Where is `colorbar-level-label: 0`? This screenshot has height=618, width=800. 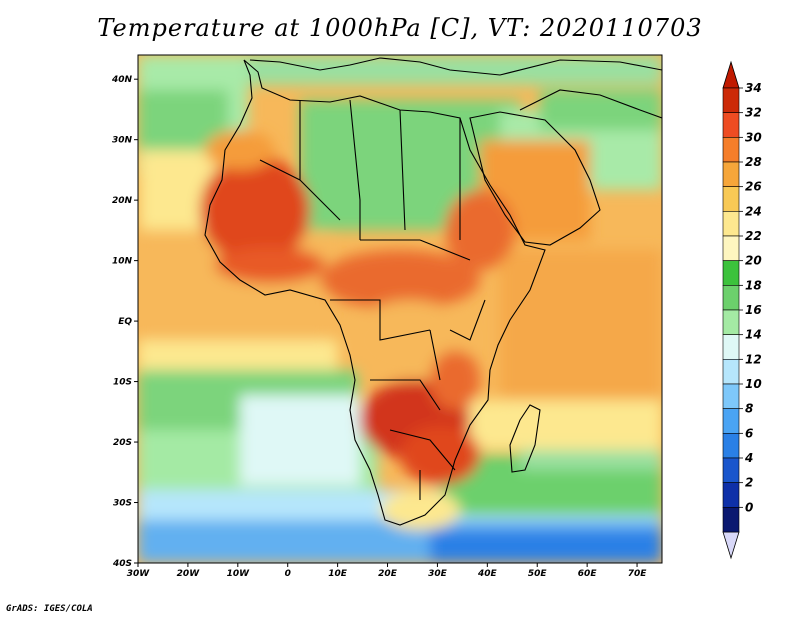
colorbar-level-label: 0 is located at coordinates (749, 507).